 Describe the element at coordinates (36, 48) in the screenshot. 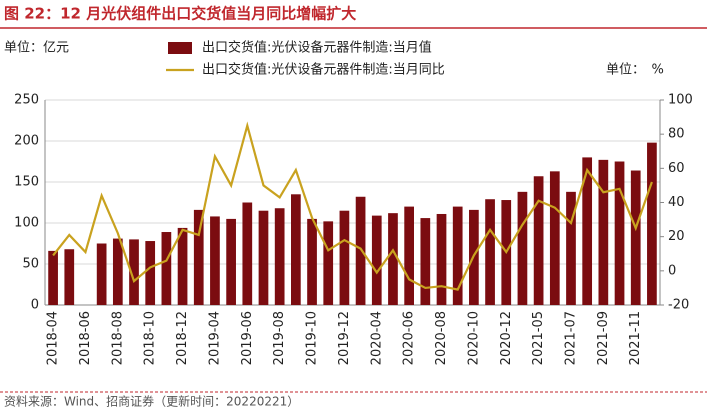

I see `left-unit: 单位：亿元` at that location.